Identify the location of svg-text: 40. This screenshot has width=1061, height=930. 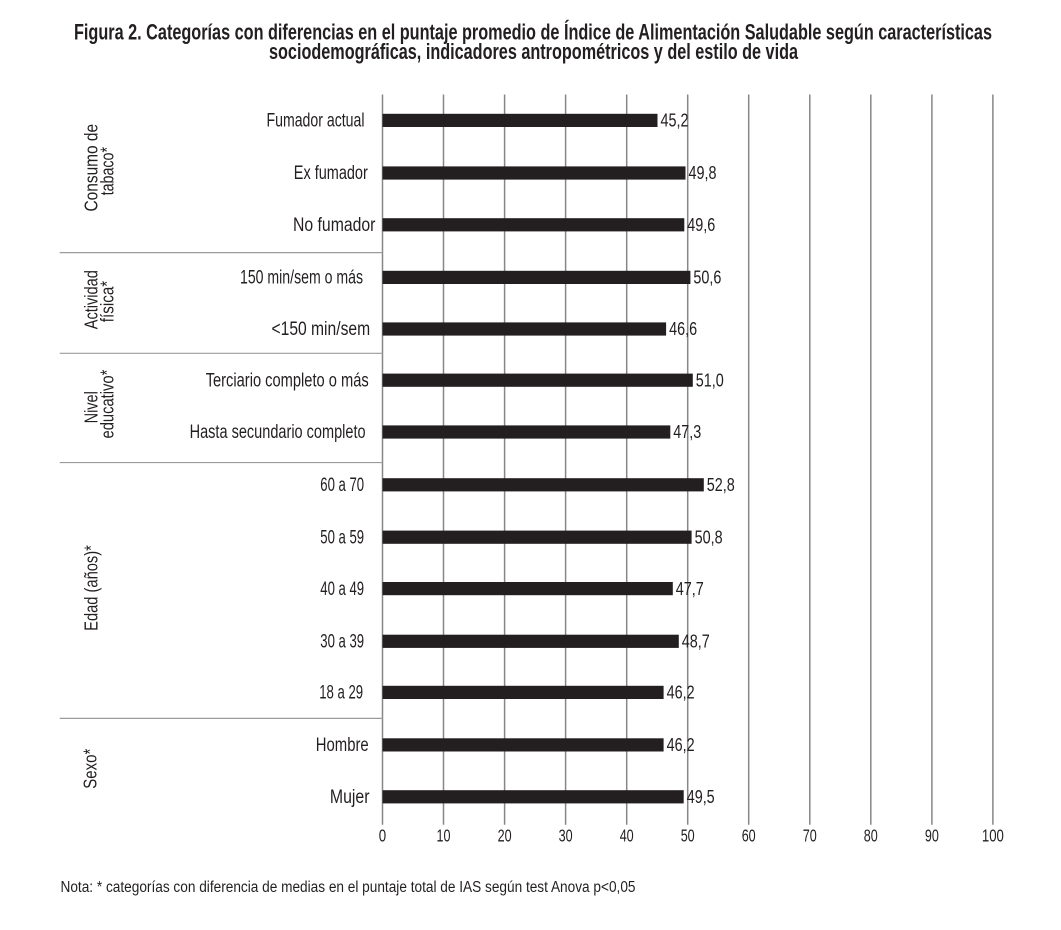
(627, 835).